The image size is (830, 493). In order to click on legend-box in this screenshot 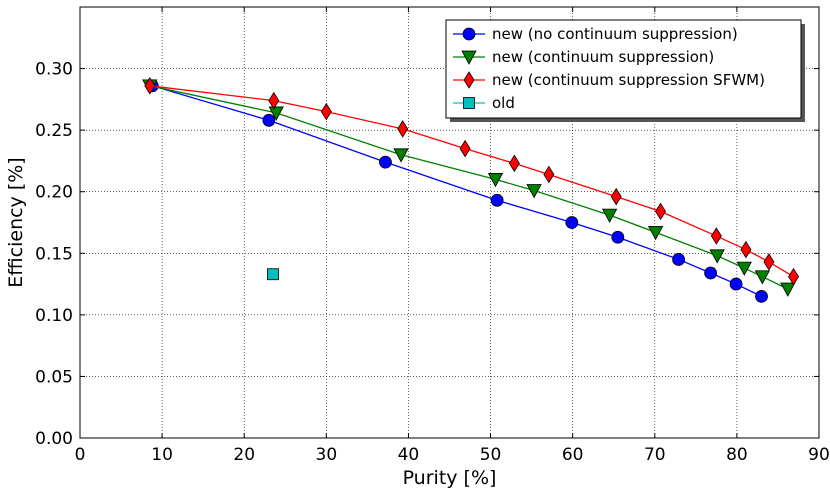, I will do `click(623, 69)`.